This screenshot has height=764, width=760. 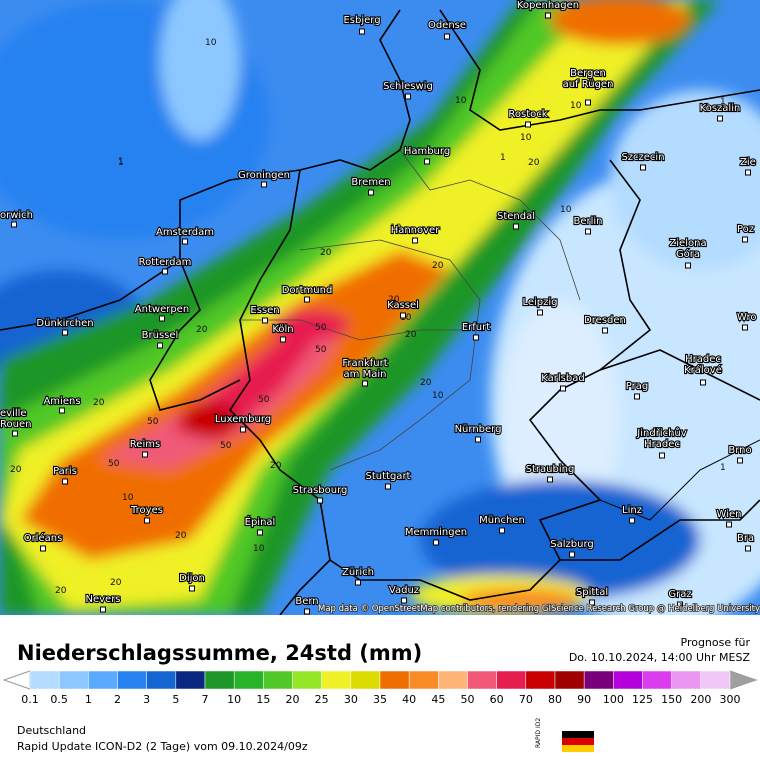 What do you see at coordinates (438, 699) in the screenshot?
I see `legend-tick-label: 45` at bounding box center [438, 699].